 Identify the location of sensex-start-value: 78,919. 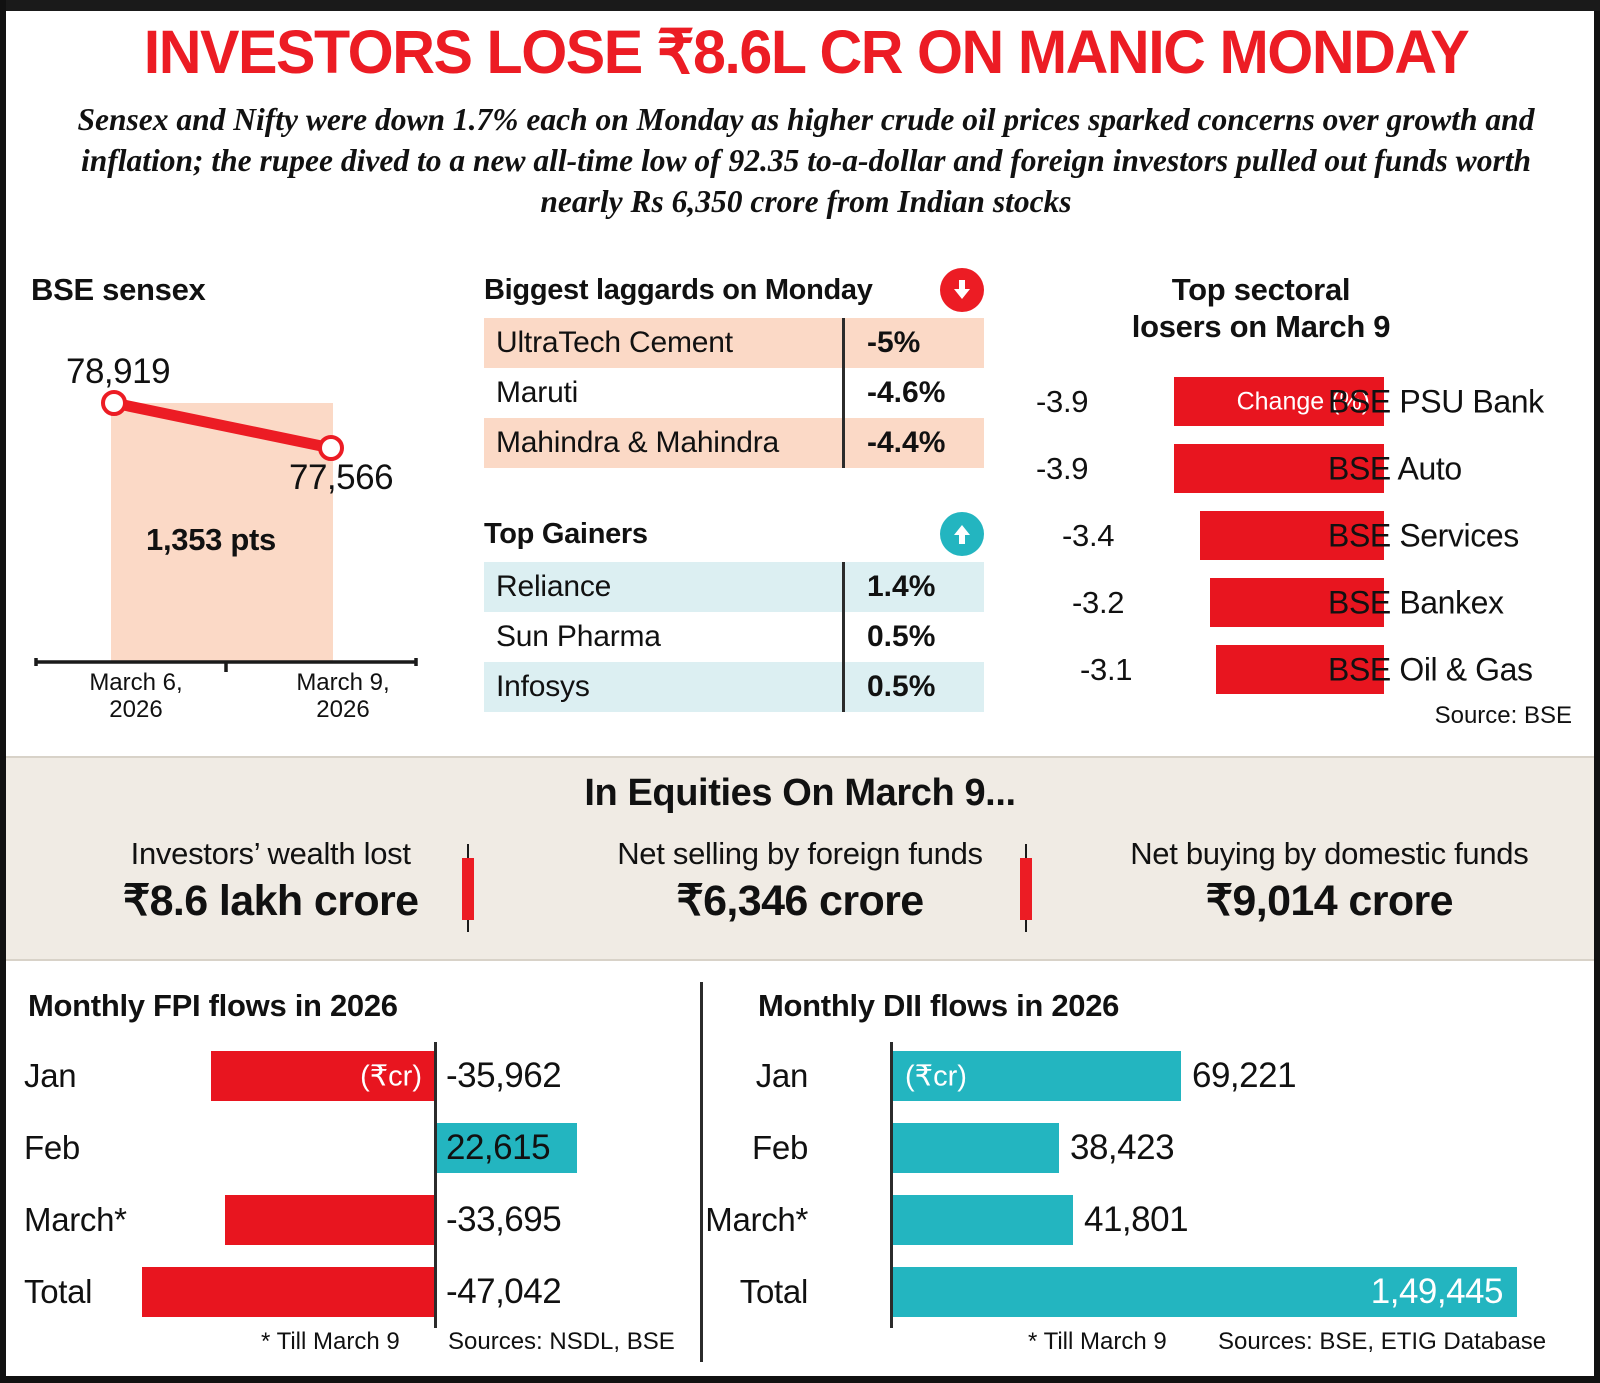
(118, 371).